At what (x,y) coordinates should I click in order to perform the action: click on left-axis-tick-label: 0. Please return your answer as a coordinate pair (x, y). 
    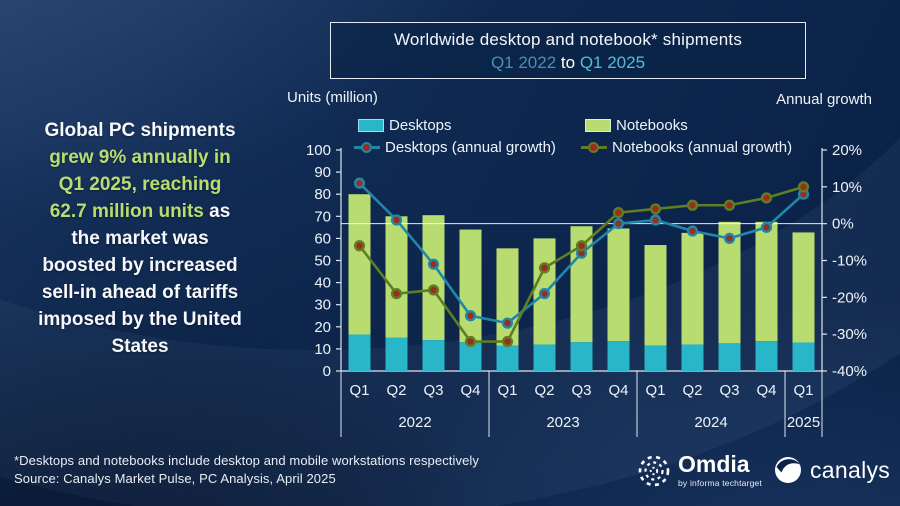
    Looking at the image, I should click on (327, 371).